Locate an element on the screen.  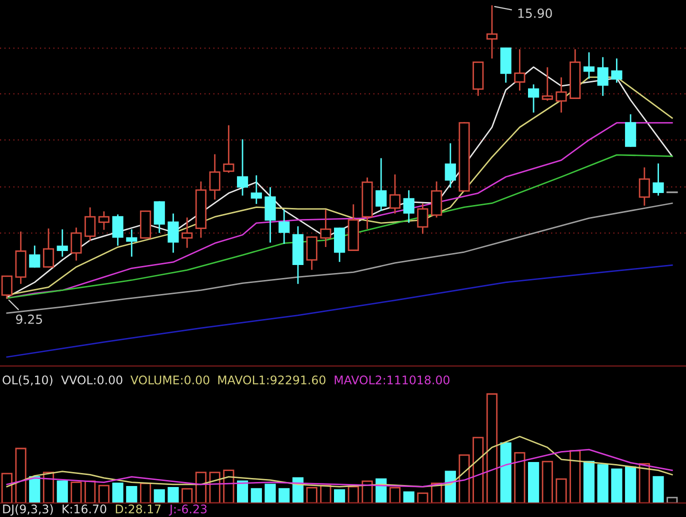
annotation: 15.90 is located at coordinates (535, 13).